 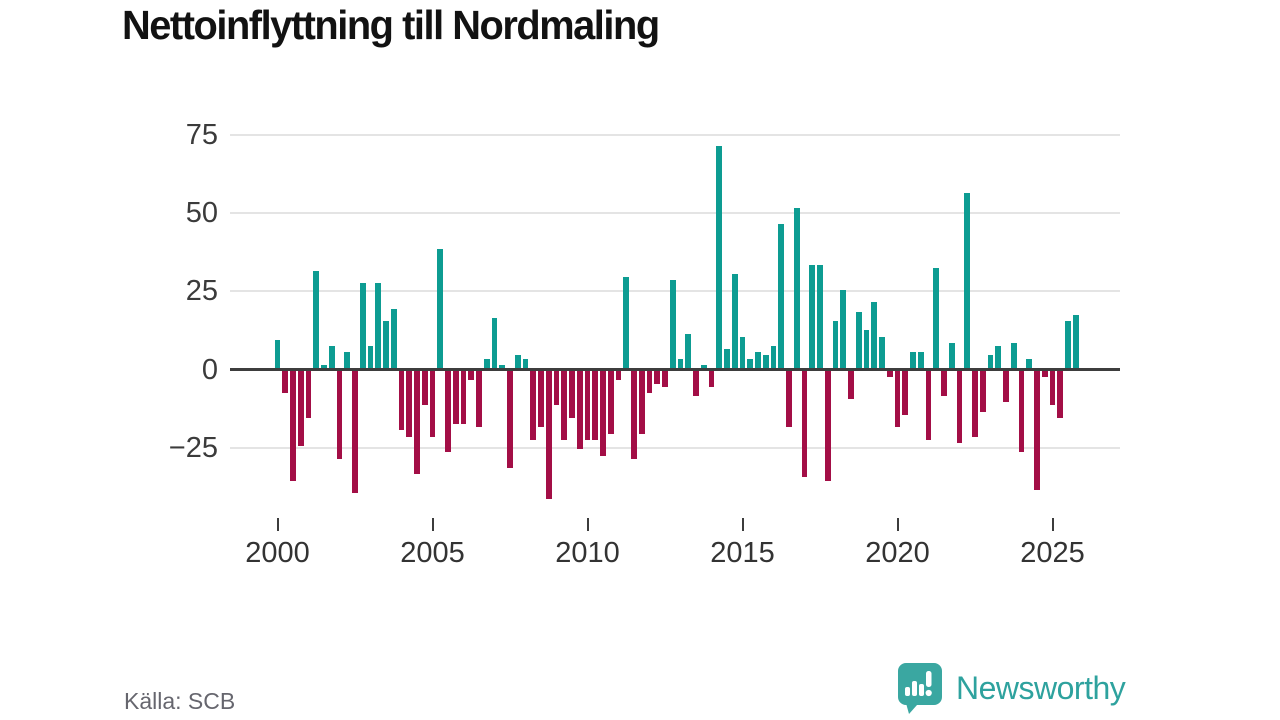 I want to click on bar-2013Q4, so click(x=703, y=366).